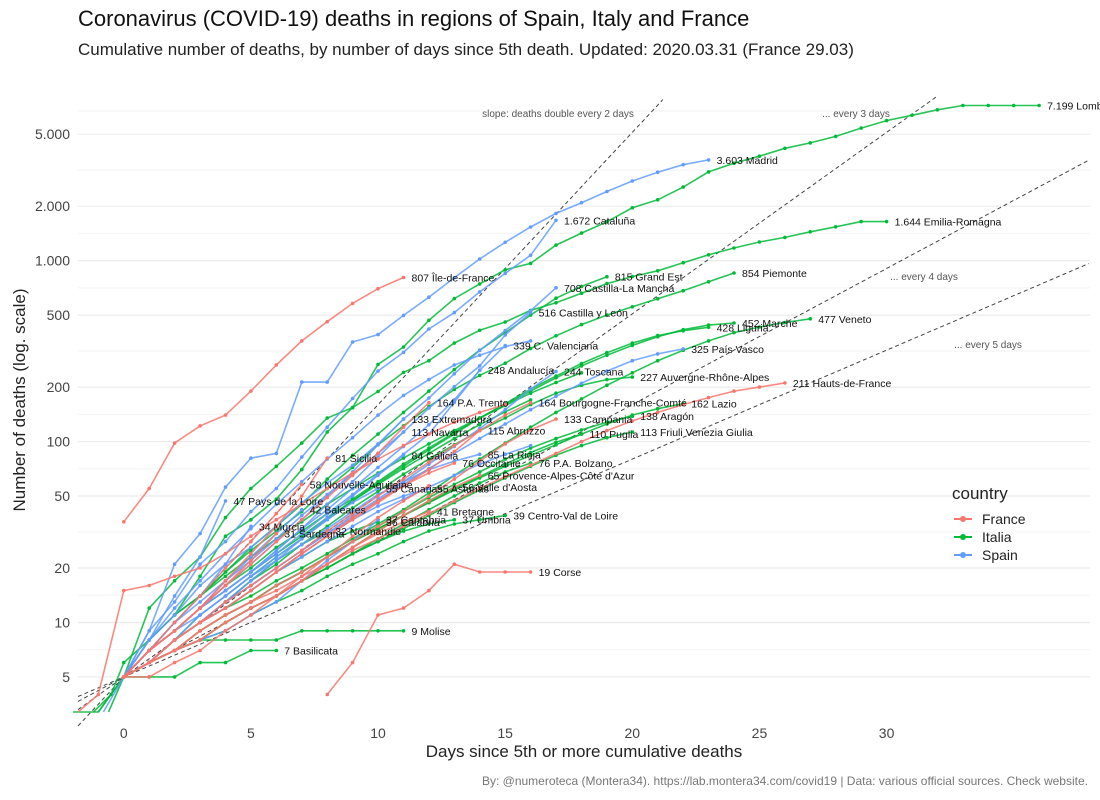 The image size is (1100, 800). Describe the element at coordinates (887, 733) in the screenshot. I see `x-tick-label: 30` at that location.